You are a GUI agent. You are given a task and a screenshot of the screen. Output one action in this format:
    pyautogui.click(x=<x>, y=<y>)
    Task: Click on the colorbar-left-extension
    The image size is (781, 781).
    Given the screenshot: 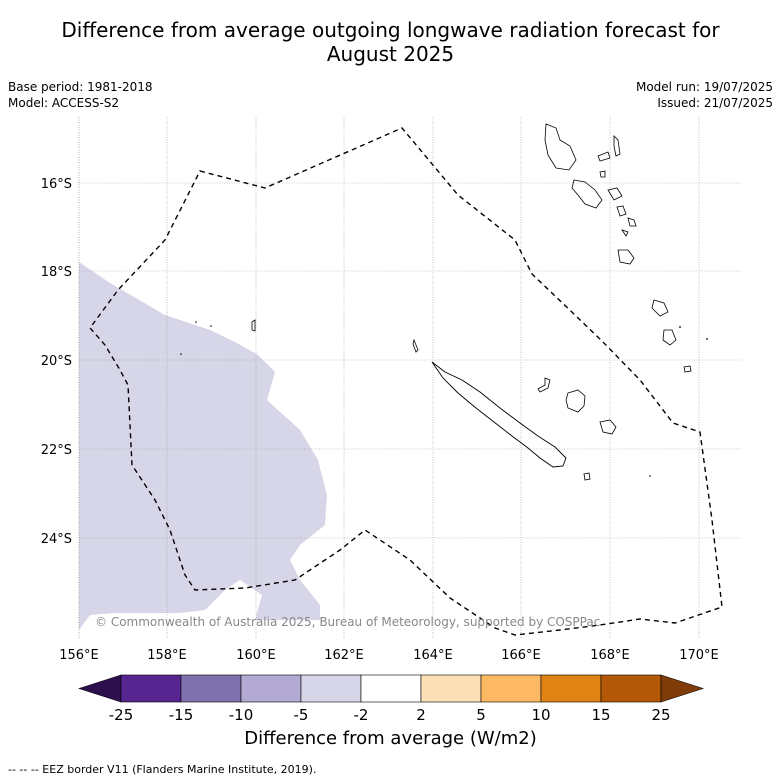 What is the action you would take?
    pyautogui.click(x=100, y=688)
    